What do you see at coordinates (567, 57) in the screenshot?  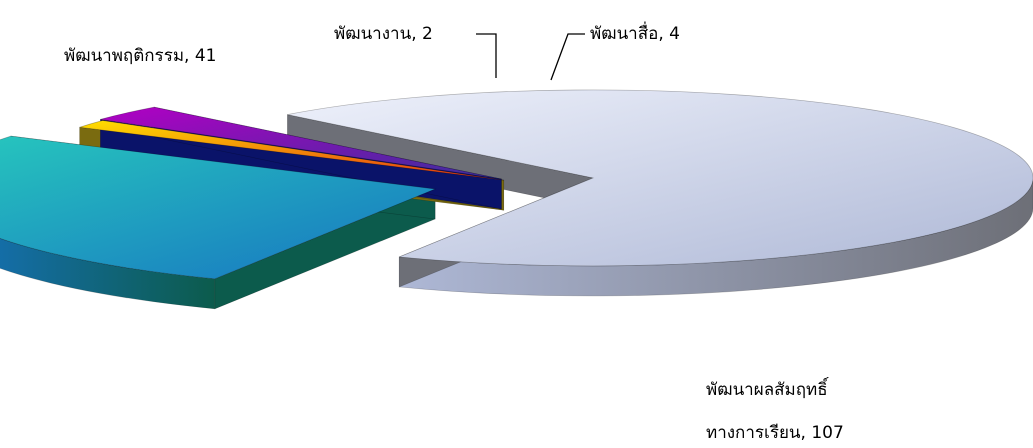 I see `leader-line-พัฒนาสื่อ` at bounding box center [567, 57].